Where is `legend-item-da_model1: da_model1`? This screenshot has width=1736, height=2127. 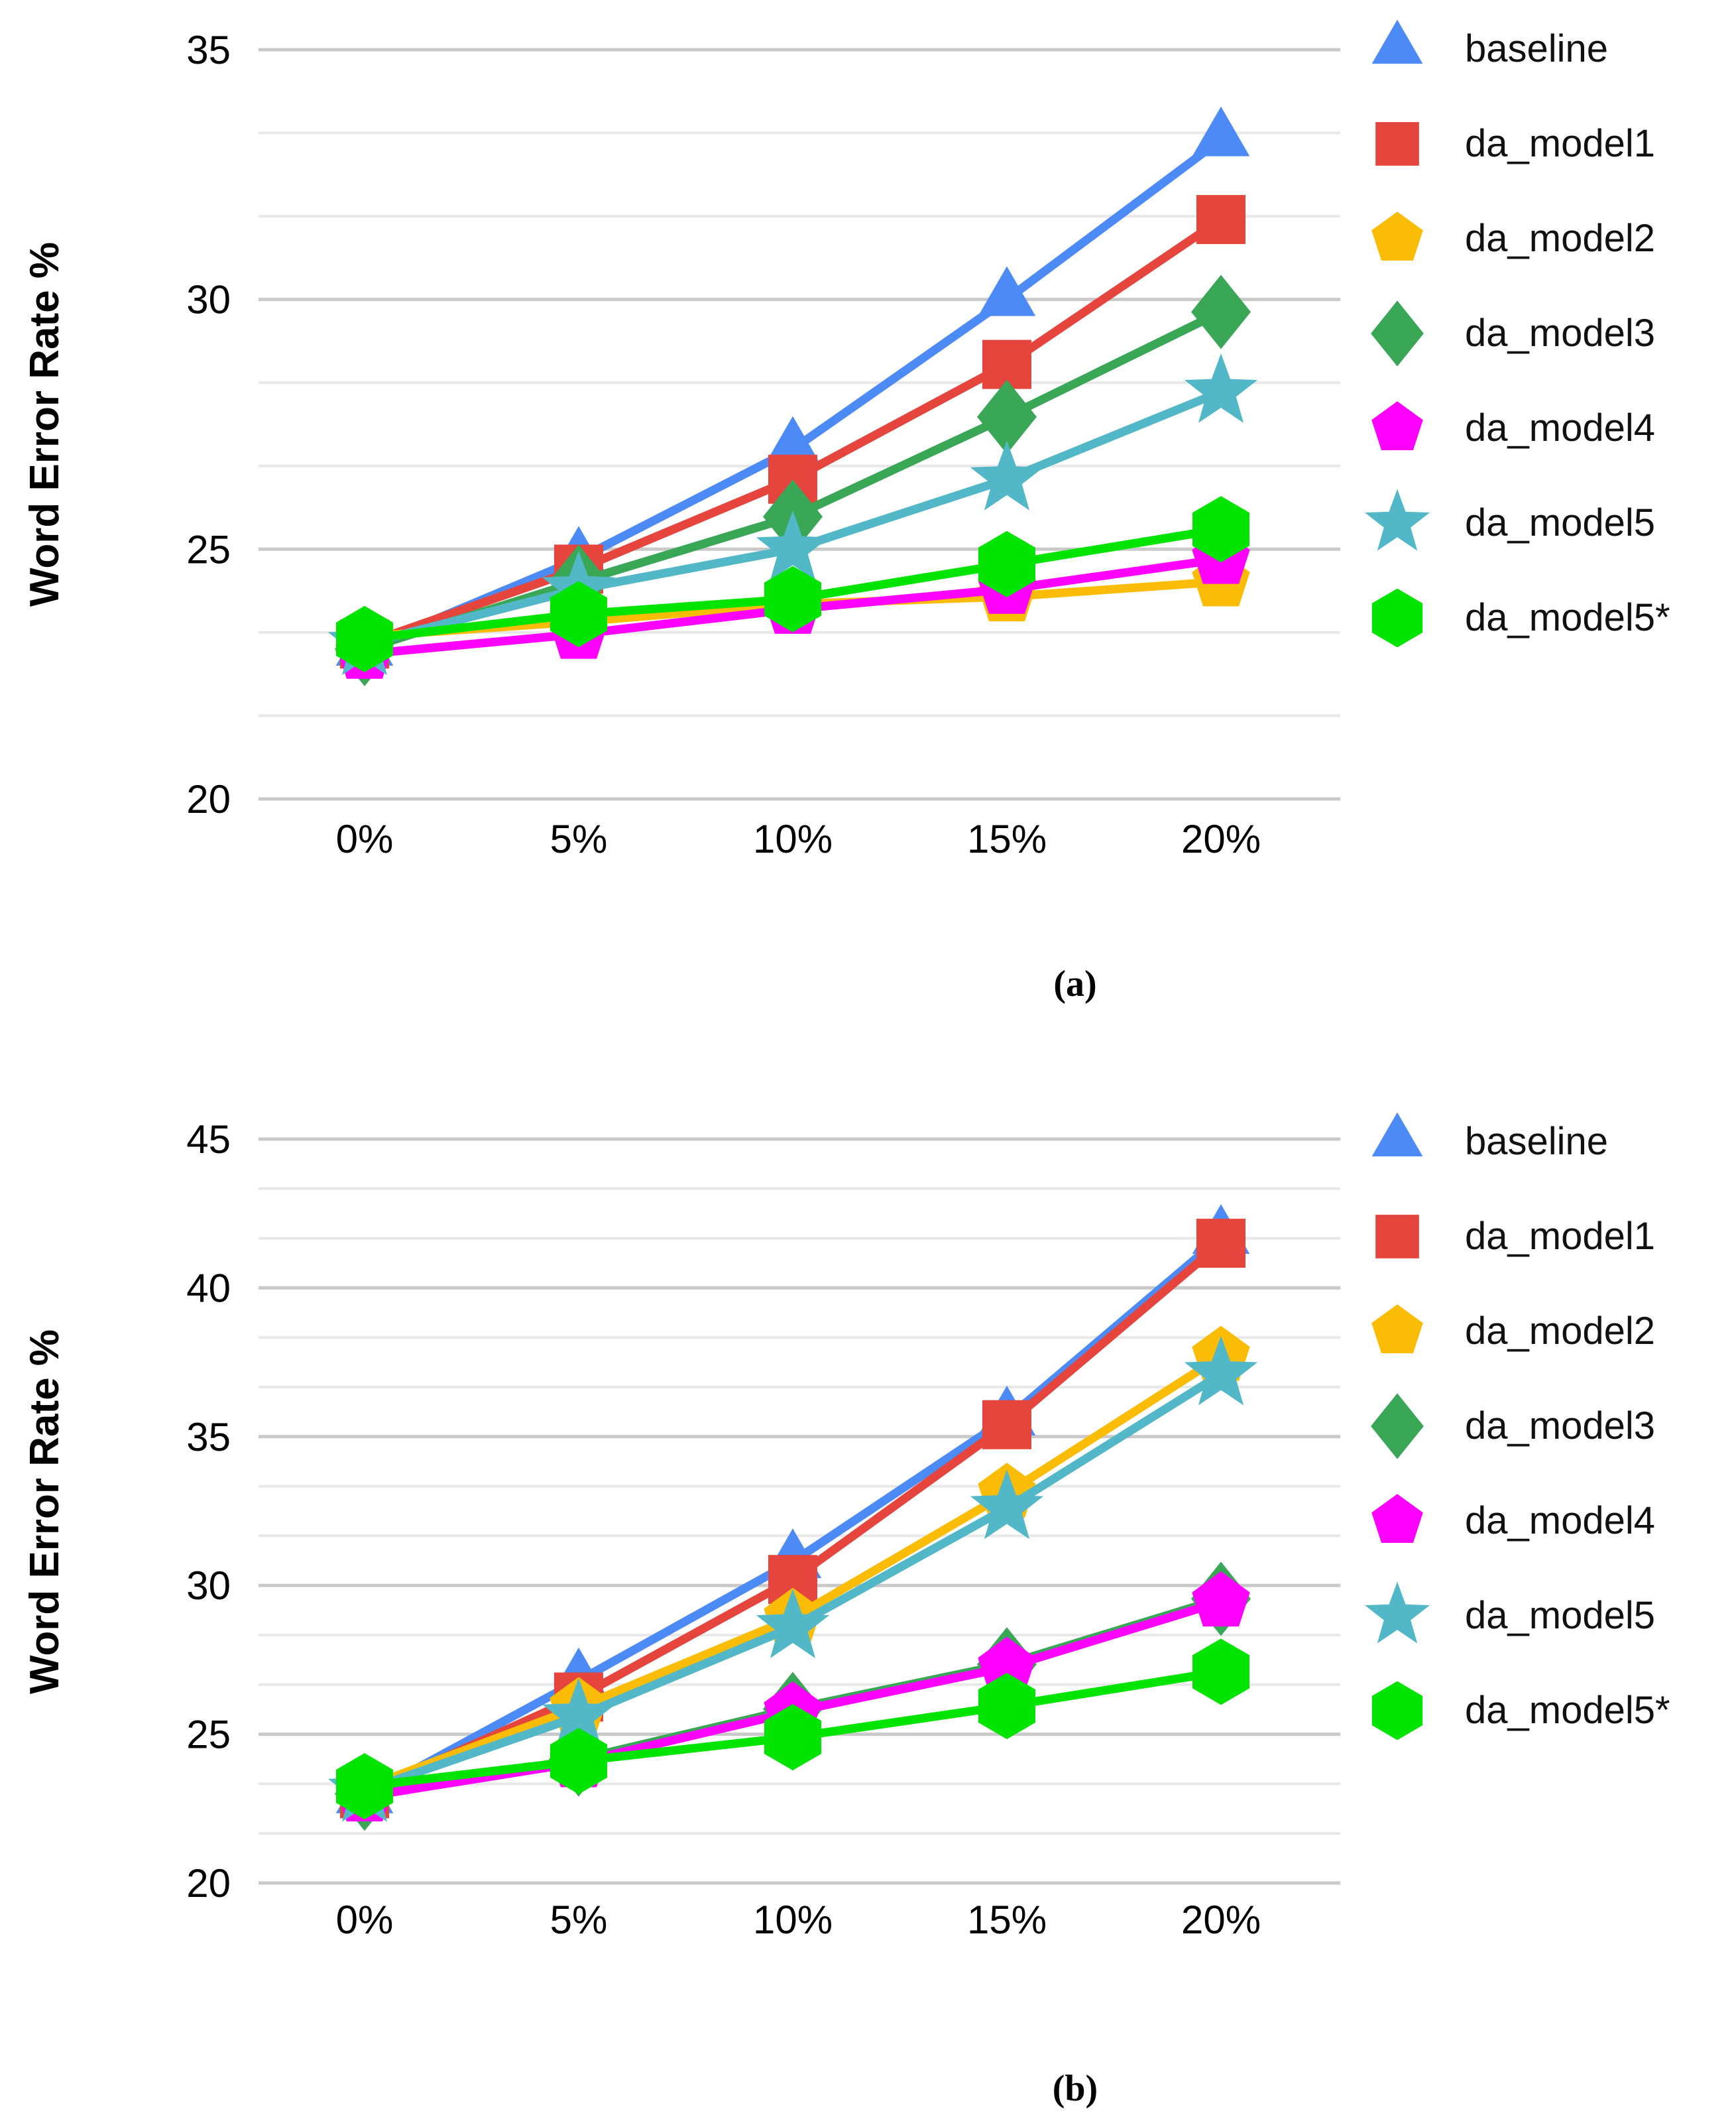 legend-item-da_model1: da_model1 is located at coordinates (1543, 143).